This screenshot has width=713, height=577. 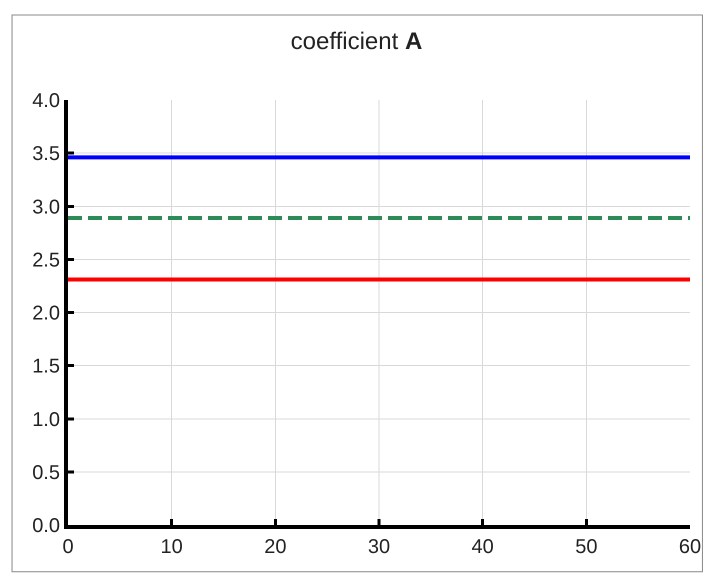 I want to click on y-tick-label: 2.5, so click(x=46, y=260).